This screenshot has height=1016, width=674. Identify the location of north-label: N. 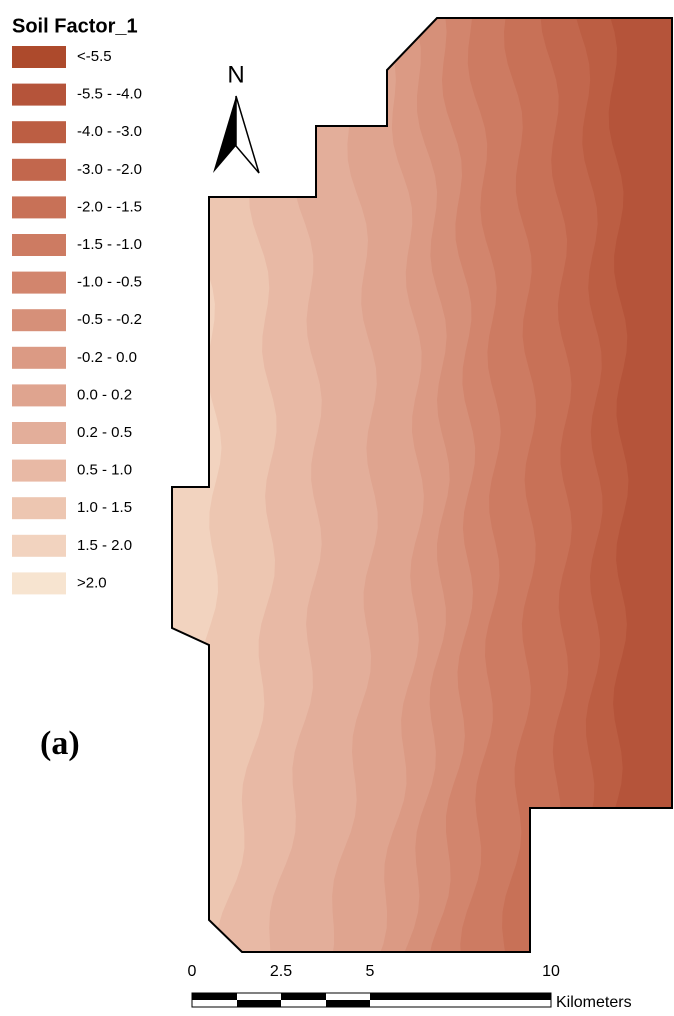
(235, 74).